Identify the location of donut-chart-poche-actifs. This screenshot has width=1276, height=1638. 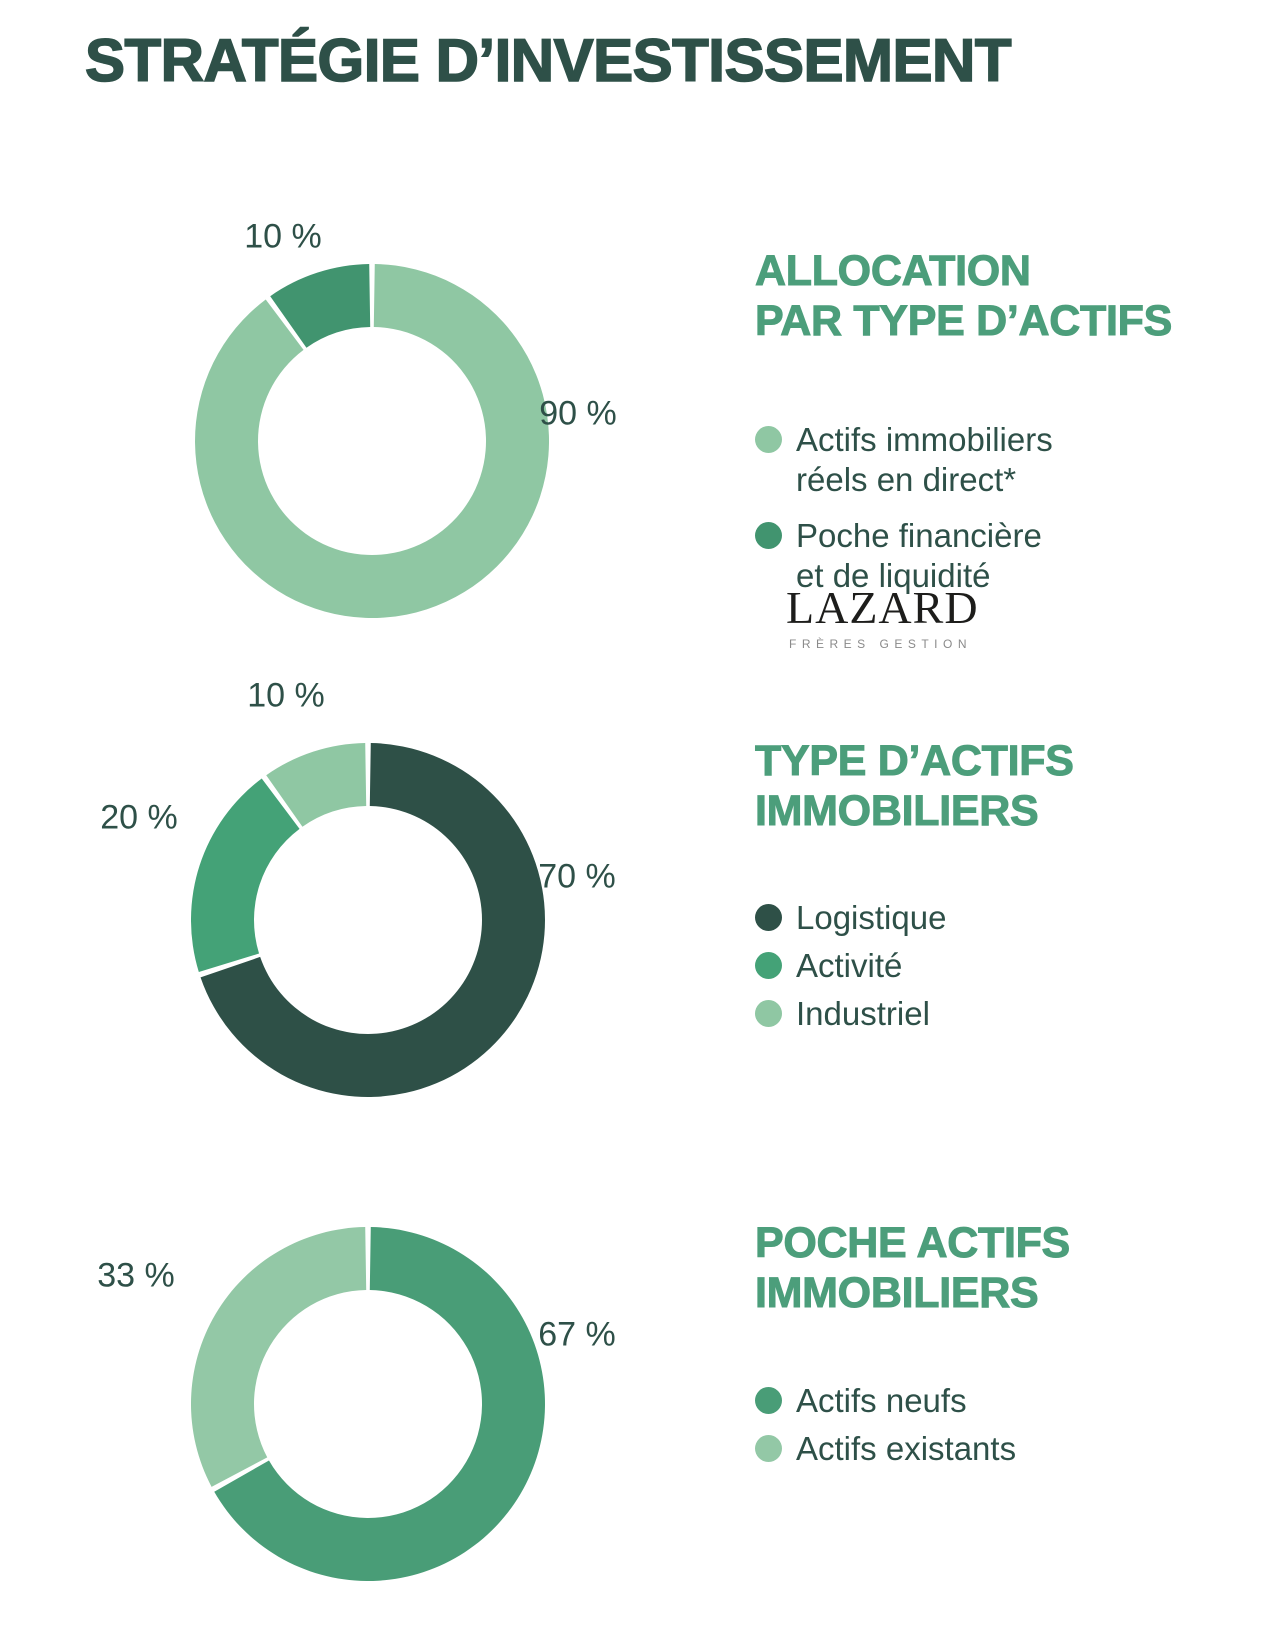
(368, 1404).